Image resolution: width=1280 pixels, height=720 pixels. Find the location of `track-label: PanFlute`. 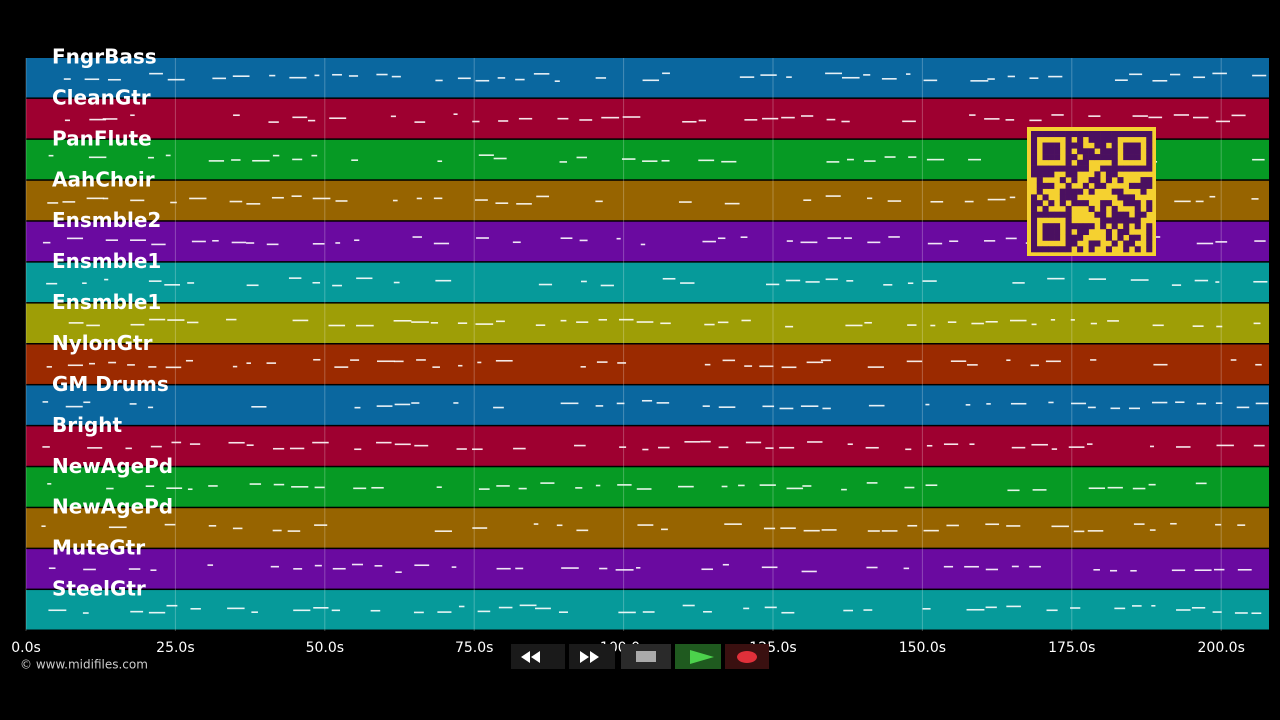

track-label: PanFlute is located at coordinates (102, 138).